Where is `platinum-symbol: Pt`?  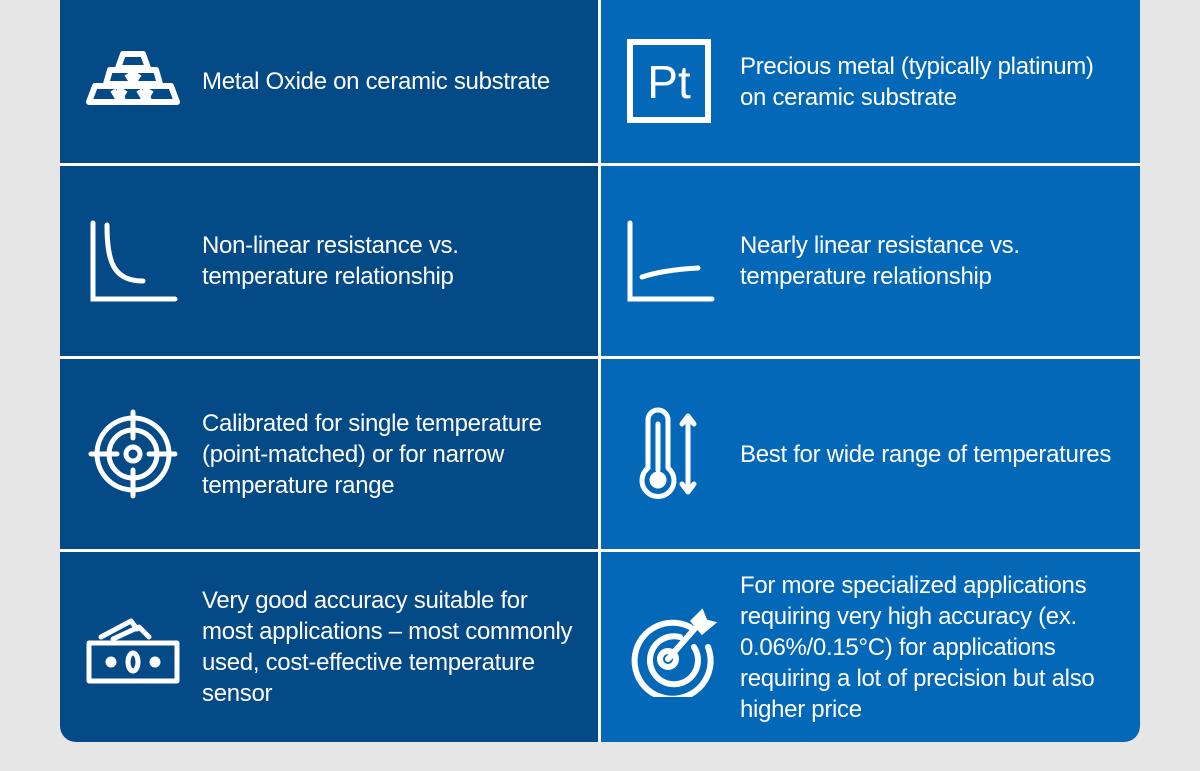
platinum-symbol: Pt is located at coordinates (669, 82).